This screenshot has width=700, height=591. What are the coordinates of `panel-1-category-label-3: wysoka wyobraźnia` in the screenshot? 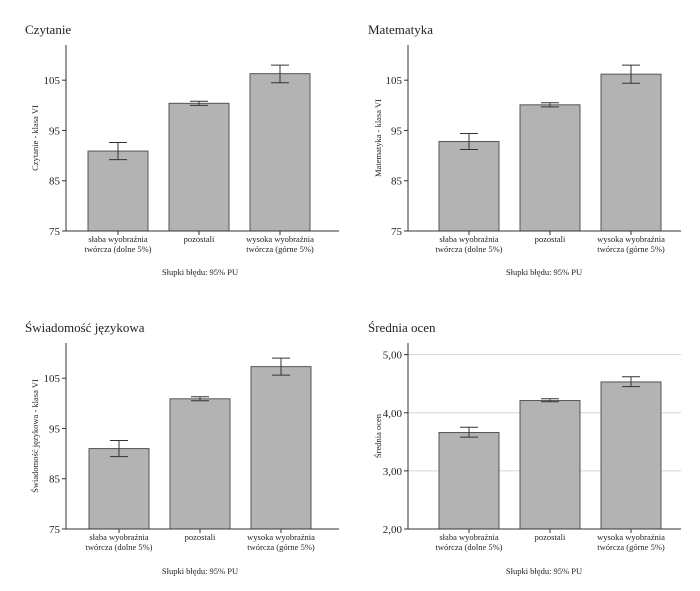 It's located at (280, 239).